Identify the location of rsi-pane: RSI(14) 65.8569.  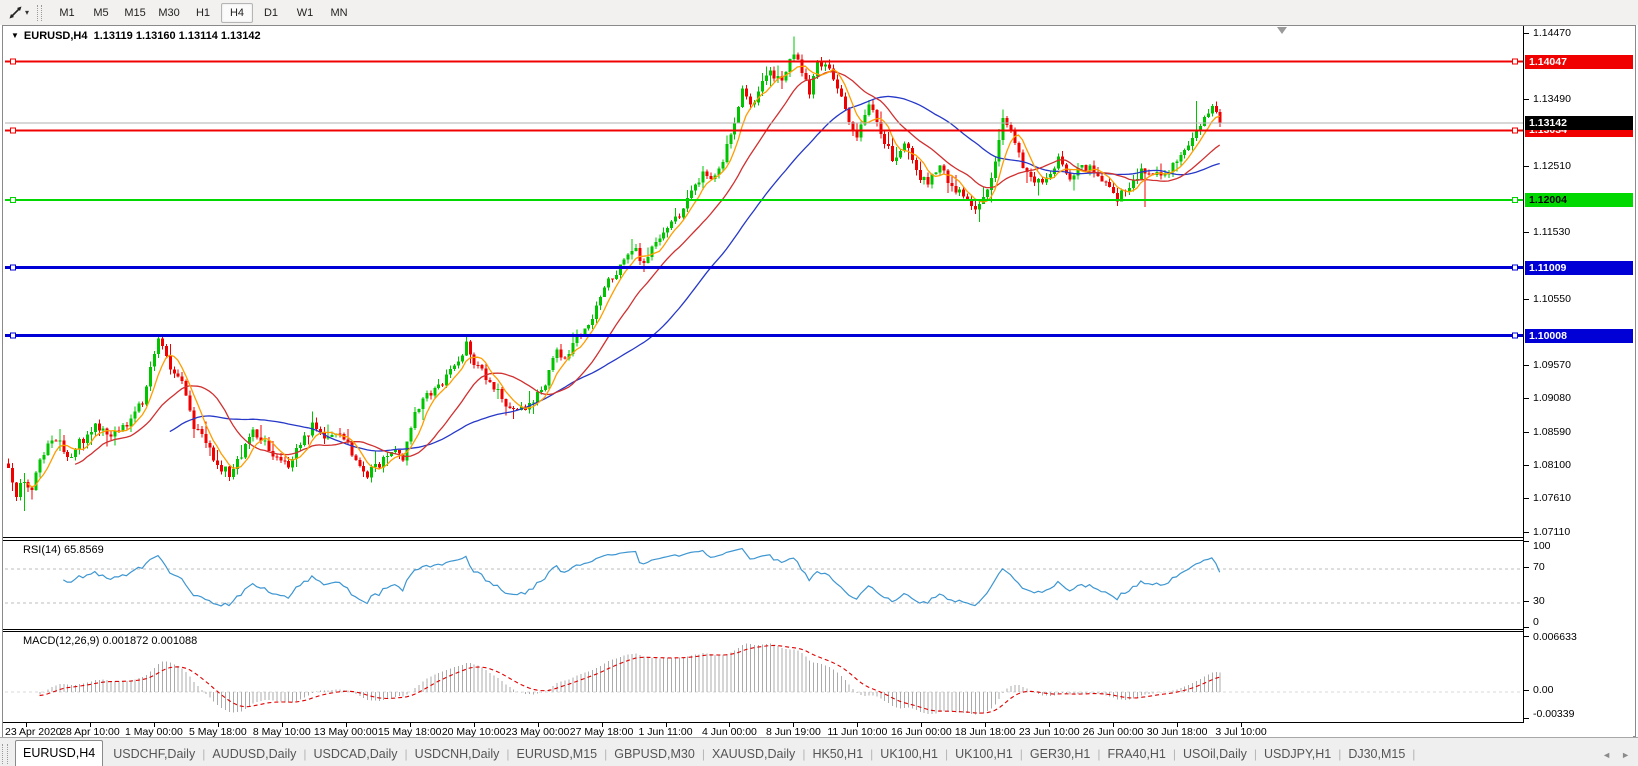
(818, 585).